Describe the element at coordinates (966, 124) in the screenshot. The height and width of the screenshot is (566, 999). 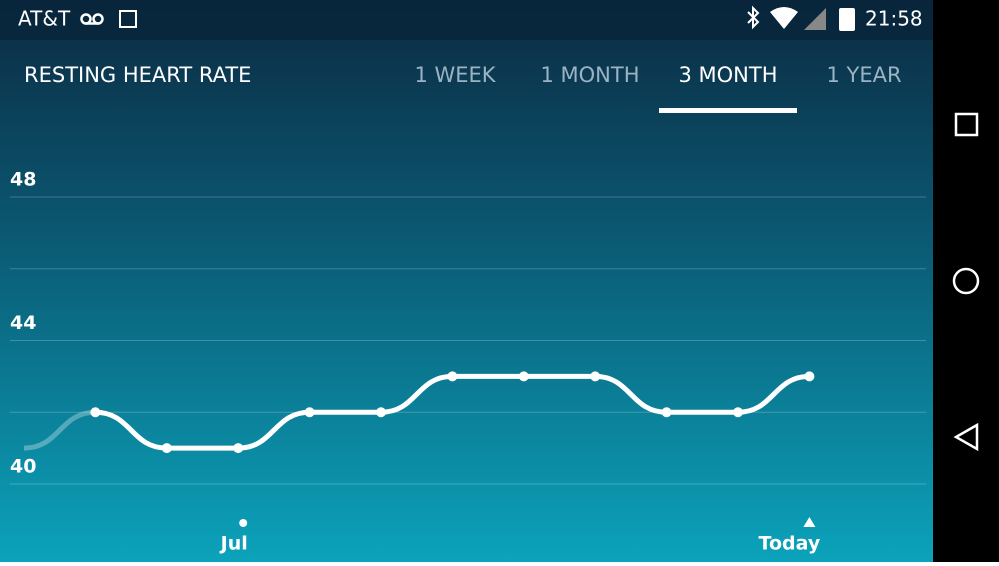
I see `recents-button` at that location.